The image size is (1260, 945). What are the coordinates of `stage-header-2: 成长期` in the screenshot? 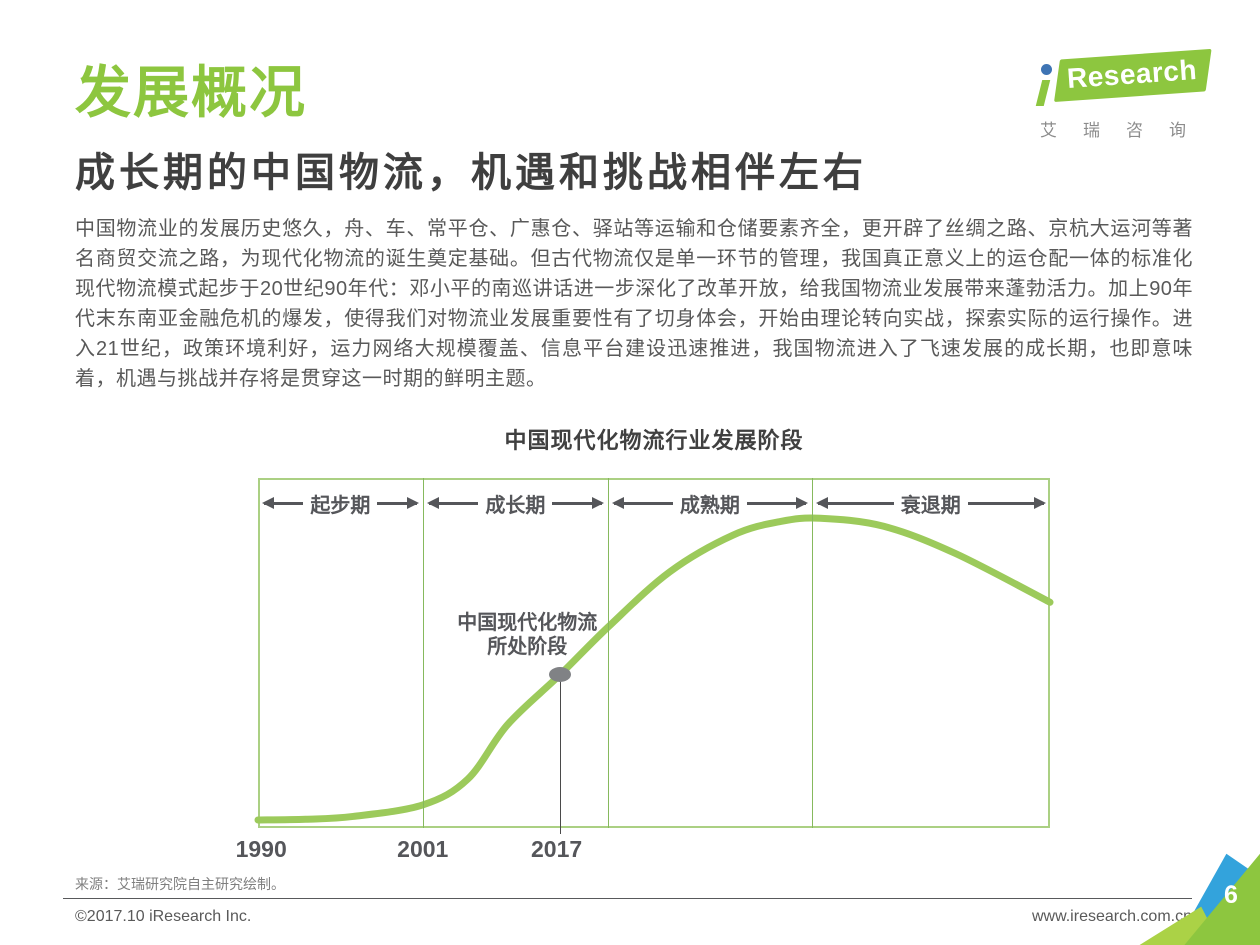 It's located at (515, 504).